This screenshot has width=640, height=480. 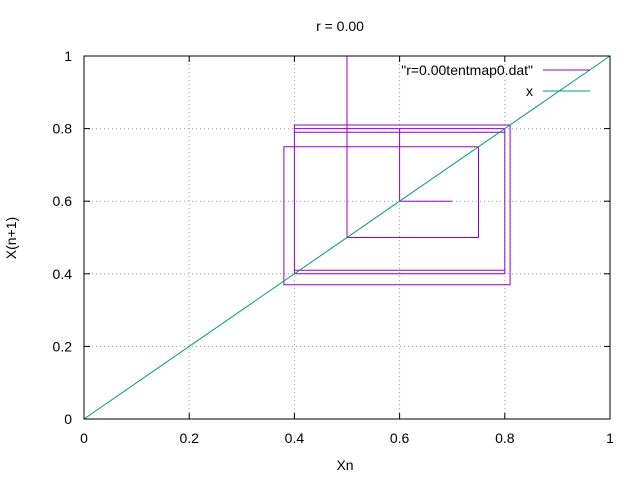 I want to click on y-tick-label: 0, so click(x=68, y=419).